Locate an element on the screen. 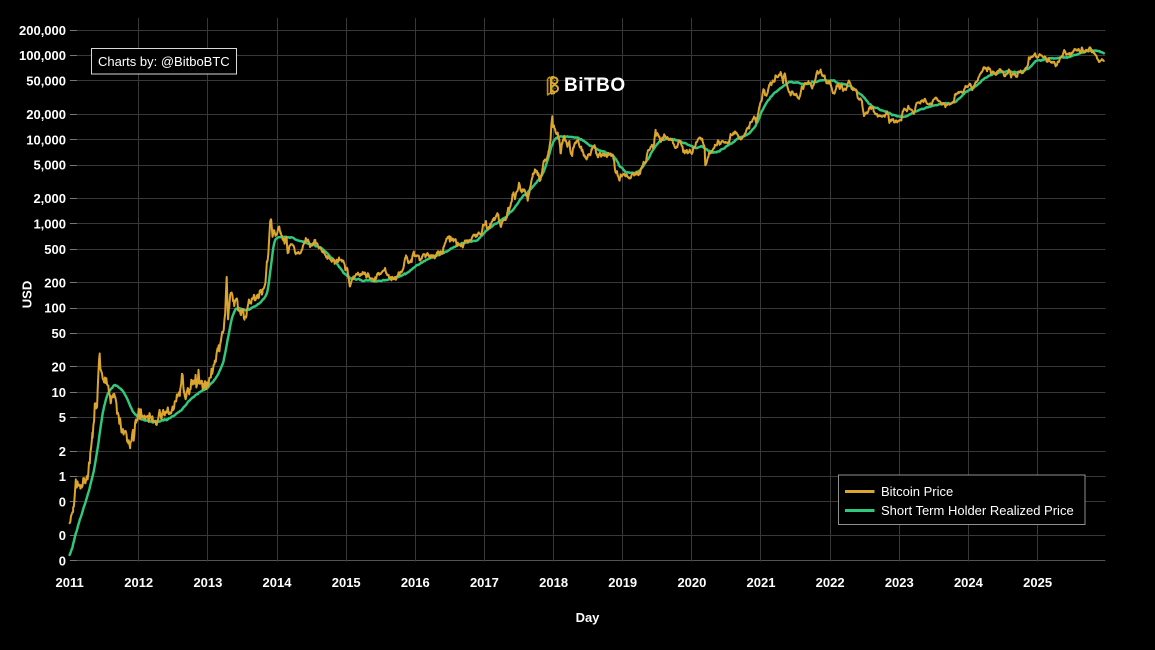 The height and width of the screenshot is (650, 1155). svg-text: 50,000 is located at coordinates (46, 80).